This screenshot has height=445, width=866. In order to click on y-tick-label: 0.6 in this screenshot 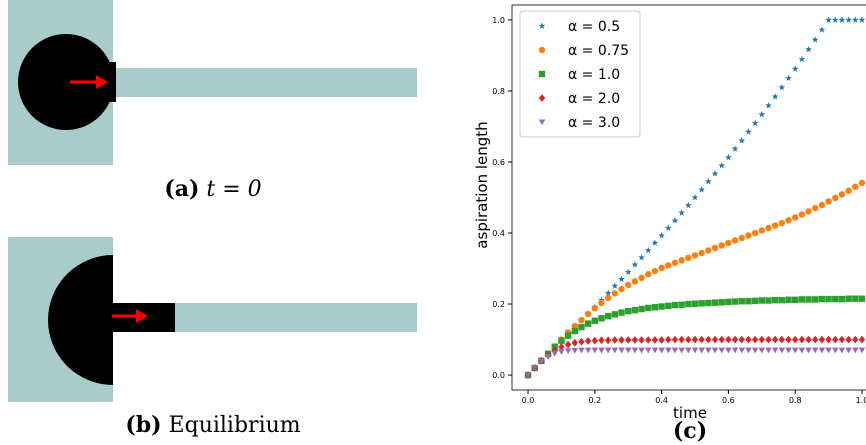, I will do `click(498, 162)`.